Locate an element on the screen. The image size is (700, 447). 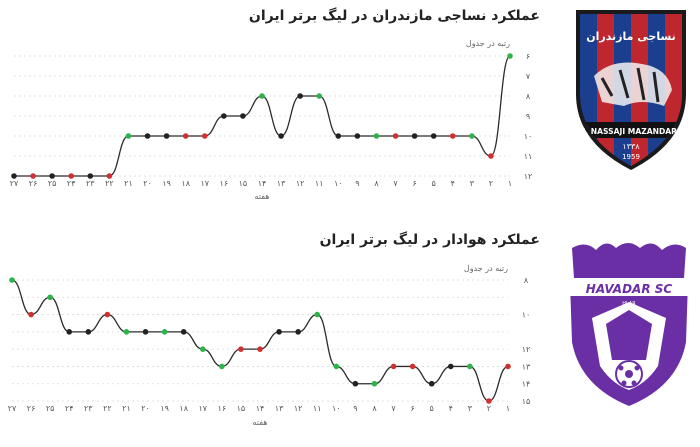
x-tick-label: ۱۴ is located at coordinates (260, 408).